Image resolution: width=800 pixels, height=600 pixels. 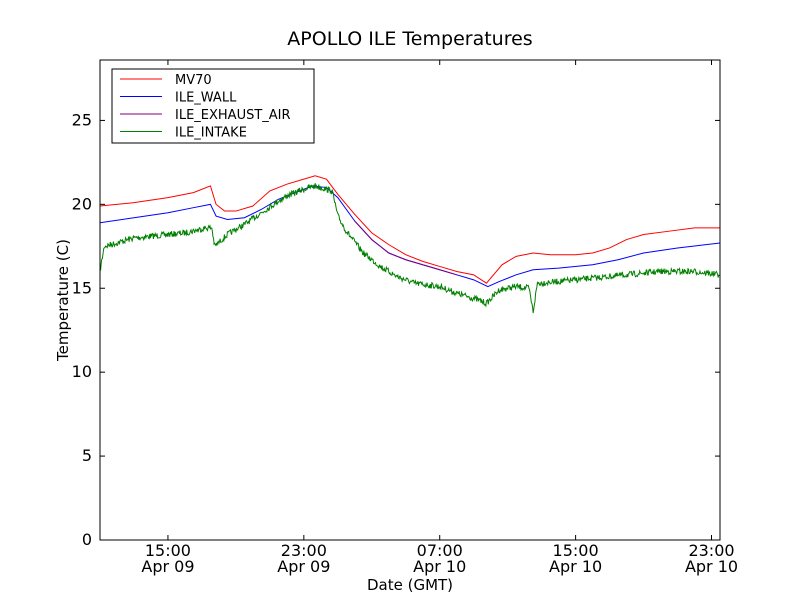 I want to click on y-tick-label: 15, so click(x=82, y=287).